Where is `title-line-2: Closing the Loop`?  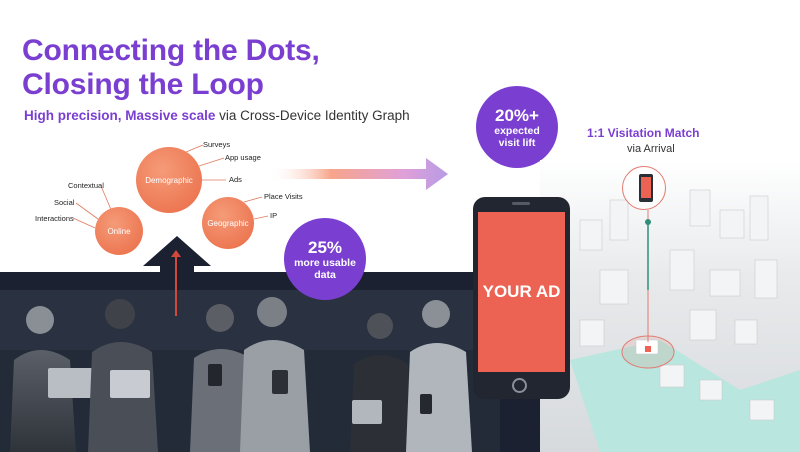
title-line-2: Closing the Loop is located at coordinates (143, 84).